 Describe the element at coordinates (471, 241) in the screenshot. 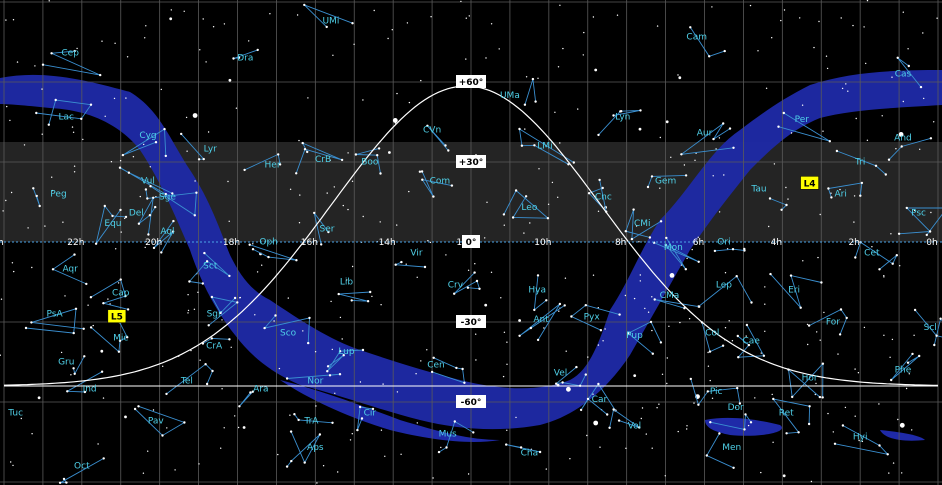

I see `dec-labels: +60° +30° 0° -30° -60°` at that location.